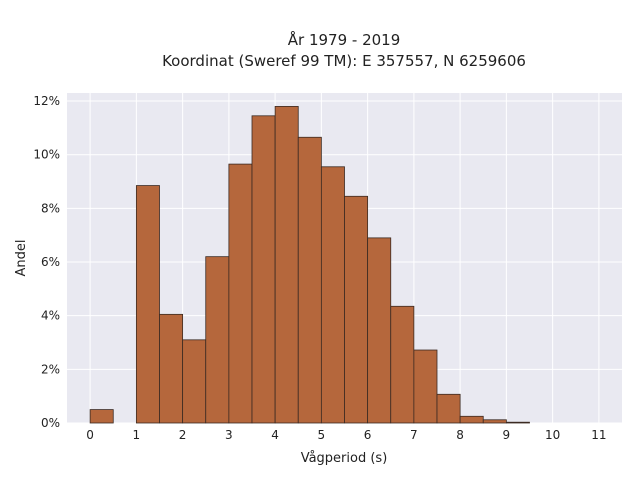  What do you see at coordinates (183, 435) in the screenshot?
I see `x-tick-label: 2` at bounding box center [183, 435].